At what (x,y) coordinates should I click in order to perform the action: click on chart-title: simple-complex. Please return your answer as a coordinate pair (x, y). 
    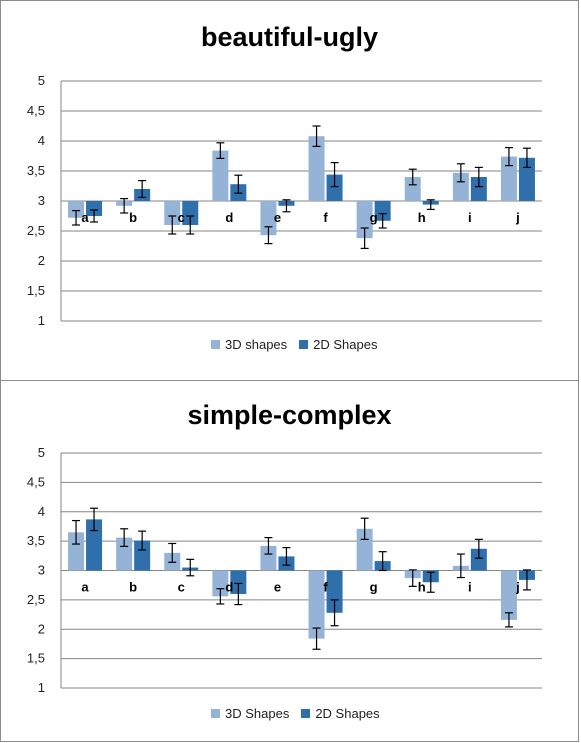
    Looking at the image, I should click on (289, 415).